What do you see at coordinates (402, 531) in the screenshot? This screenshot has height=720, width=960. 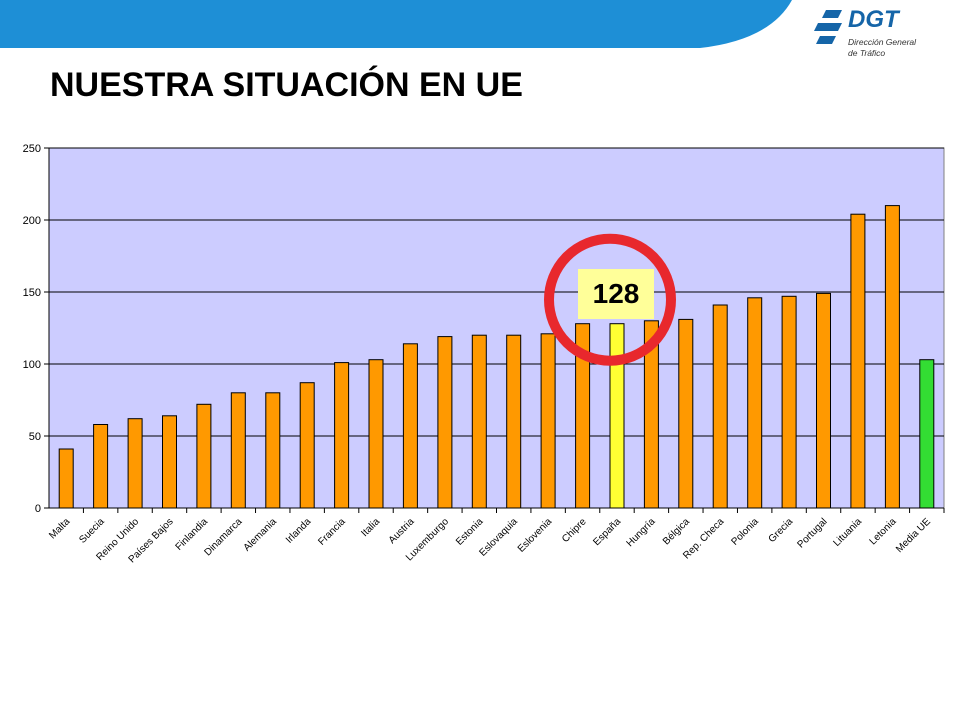 I see `x-tick-label: Austria` at bounding box center [402, 531].